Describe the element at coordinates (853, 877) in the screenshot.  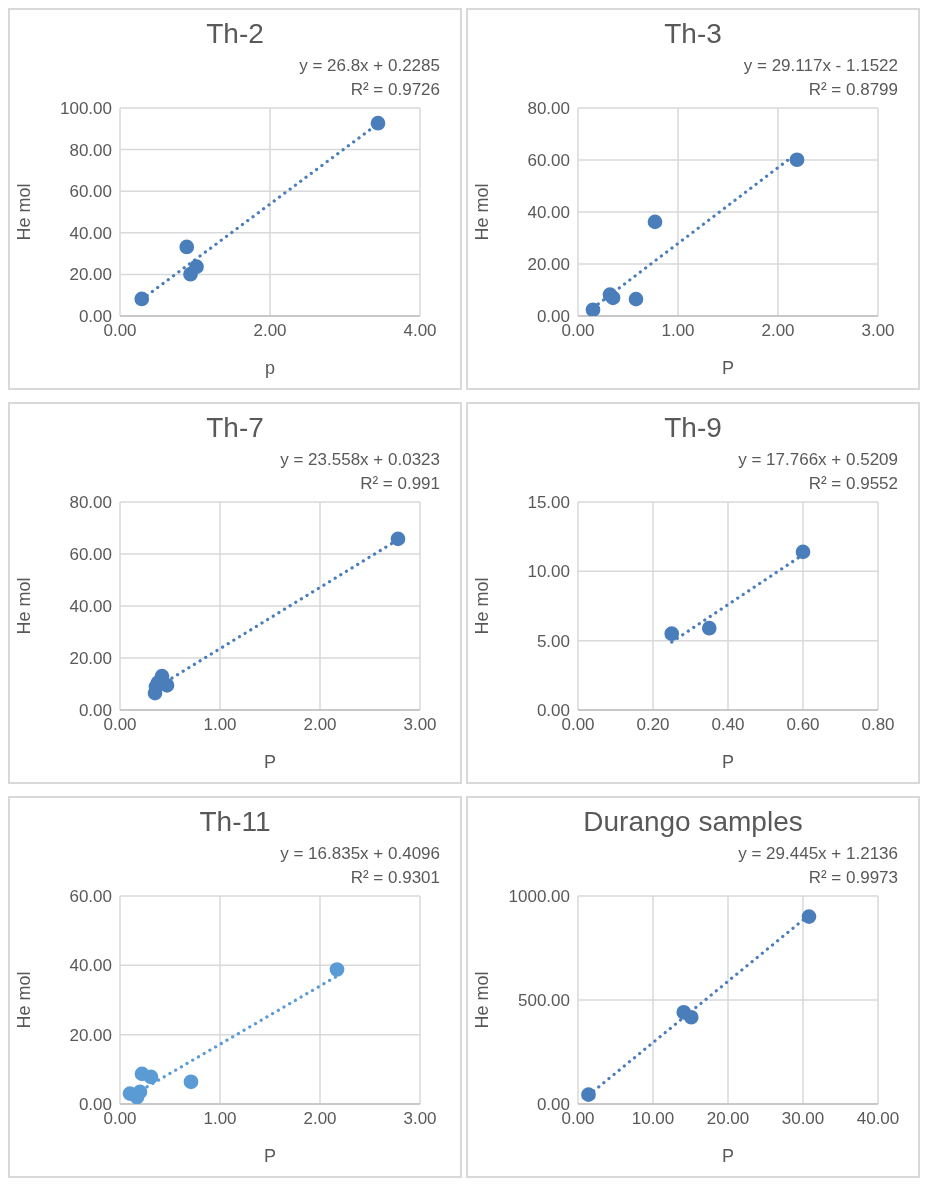
I see `text: R² = 0.9973` at that location.